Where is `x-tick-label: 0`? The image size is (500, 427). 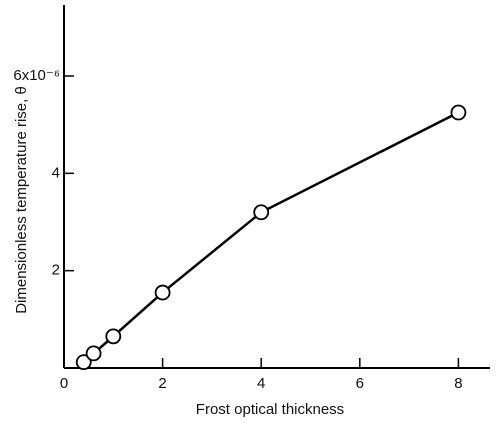 x-tick-label: 0 is located at coordinates (64, 383).